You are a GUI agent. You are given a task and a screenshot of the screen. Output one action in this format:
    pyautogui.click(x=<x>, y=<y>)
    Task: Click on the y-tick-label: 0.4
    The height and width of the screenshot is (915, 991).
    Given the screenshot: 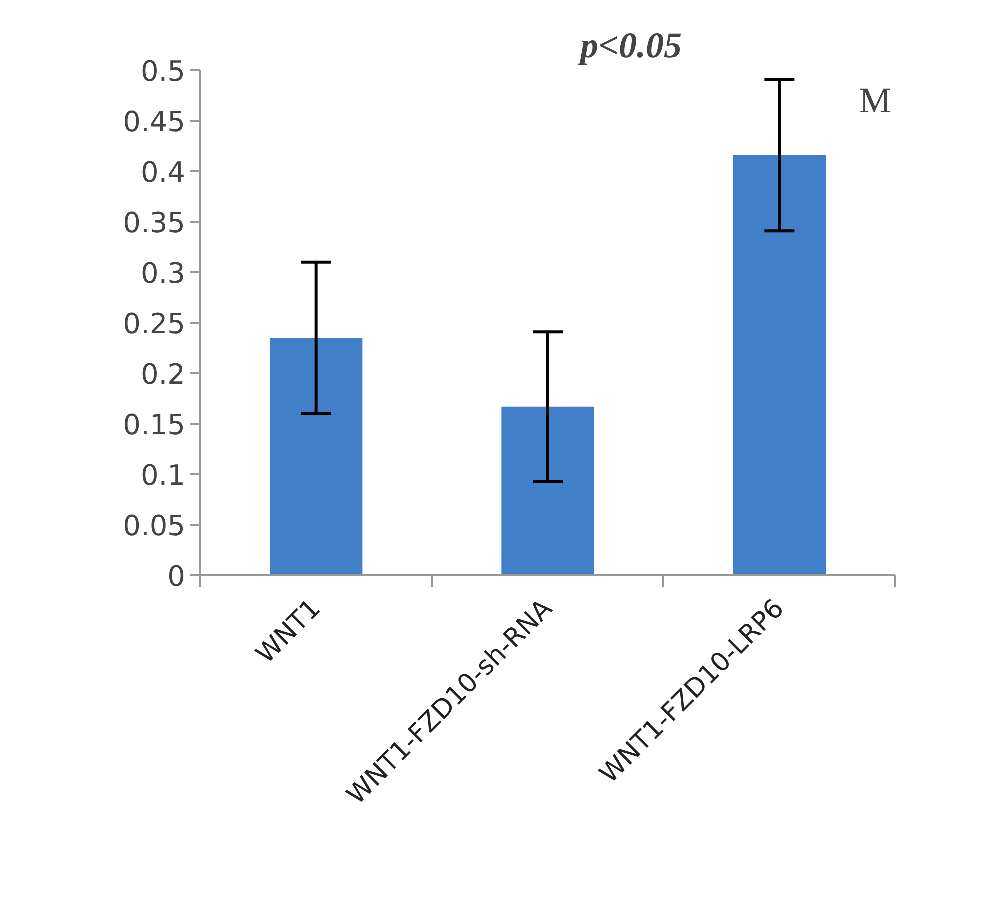 What is the action you would take?
    pyautogui.click(x=163, y=172)
    